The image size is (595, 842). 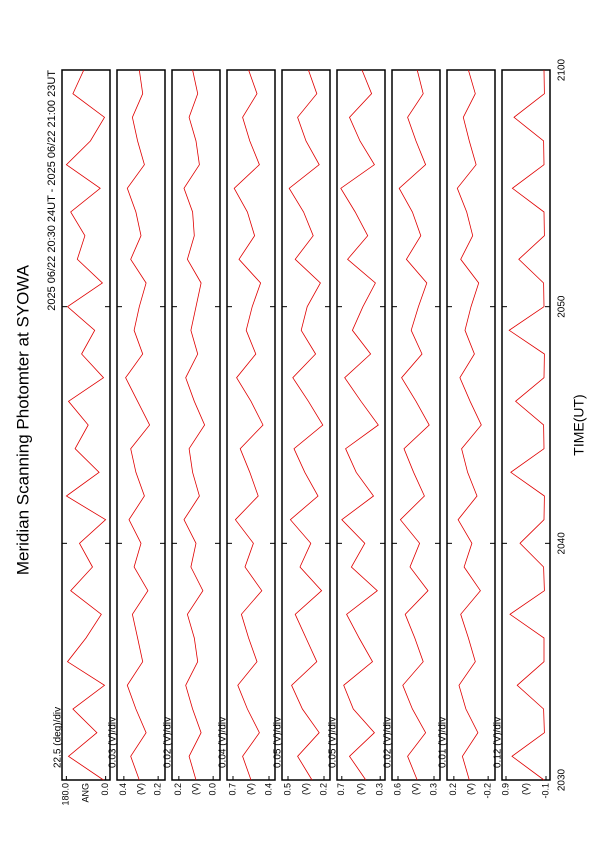 I want to click on scale-label: 0.04 (V)/div, so click(x=223, y=742).